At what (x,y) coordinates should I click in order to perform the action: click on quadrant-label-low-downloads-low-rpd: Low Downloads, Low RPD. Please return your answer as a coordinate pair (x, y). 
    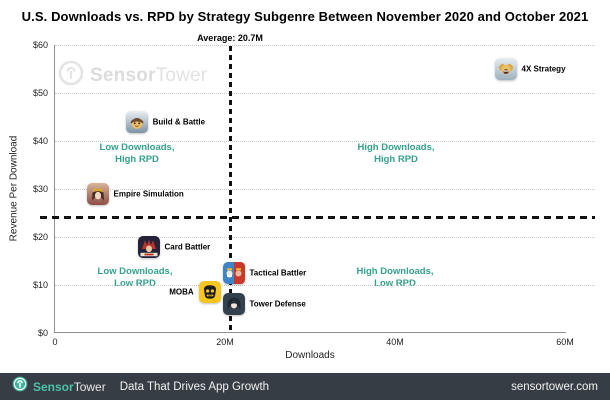
    Looking at the image, I should click on (135, 277).